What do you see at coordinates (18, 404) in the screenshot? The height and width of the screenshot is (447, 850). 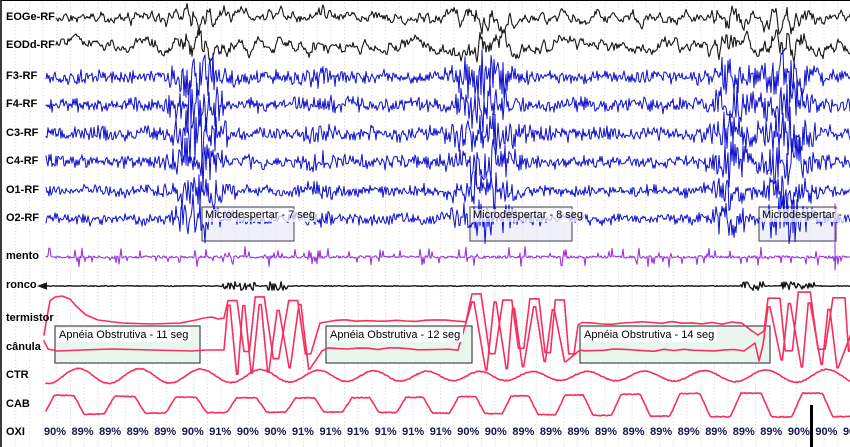 I see `channel-label-cab: CAB` at bounding box center [18, 404].